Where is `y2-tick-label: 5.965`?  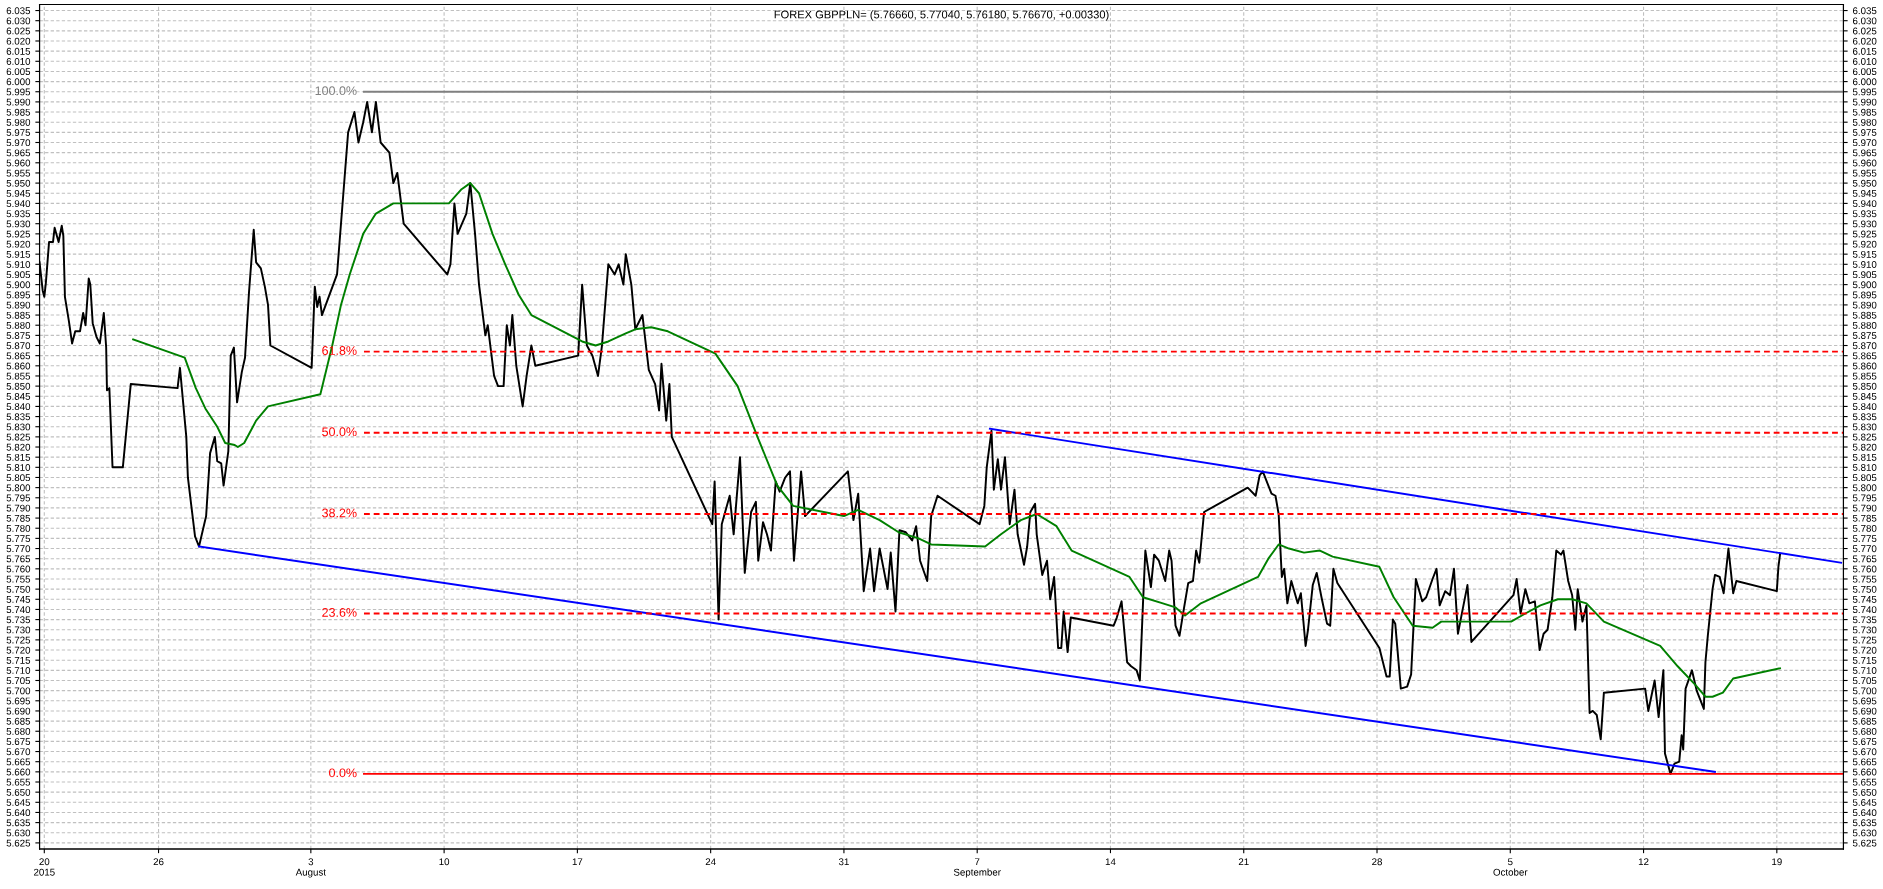
y2-tick-label: 5.965 is located at coordinates (1864, 153).